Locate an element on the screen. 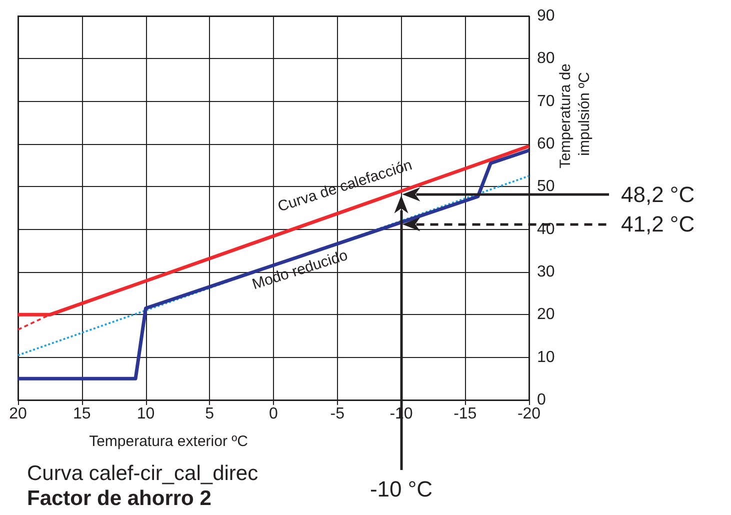  text: Factor de ahorro 2 is located at coordinates (119, 498).